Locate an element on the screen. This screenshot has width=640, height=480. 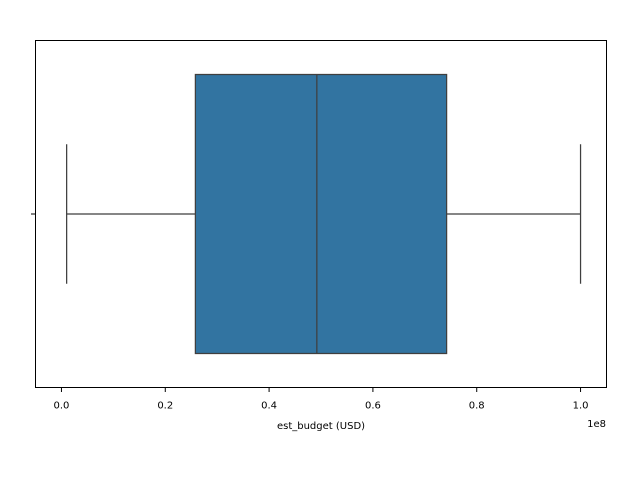
x-offset-label: 1e8 is located at coordinates (596, 424).